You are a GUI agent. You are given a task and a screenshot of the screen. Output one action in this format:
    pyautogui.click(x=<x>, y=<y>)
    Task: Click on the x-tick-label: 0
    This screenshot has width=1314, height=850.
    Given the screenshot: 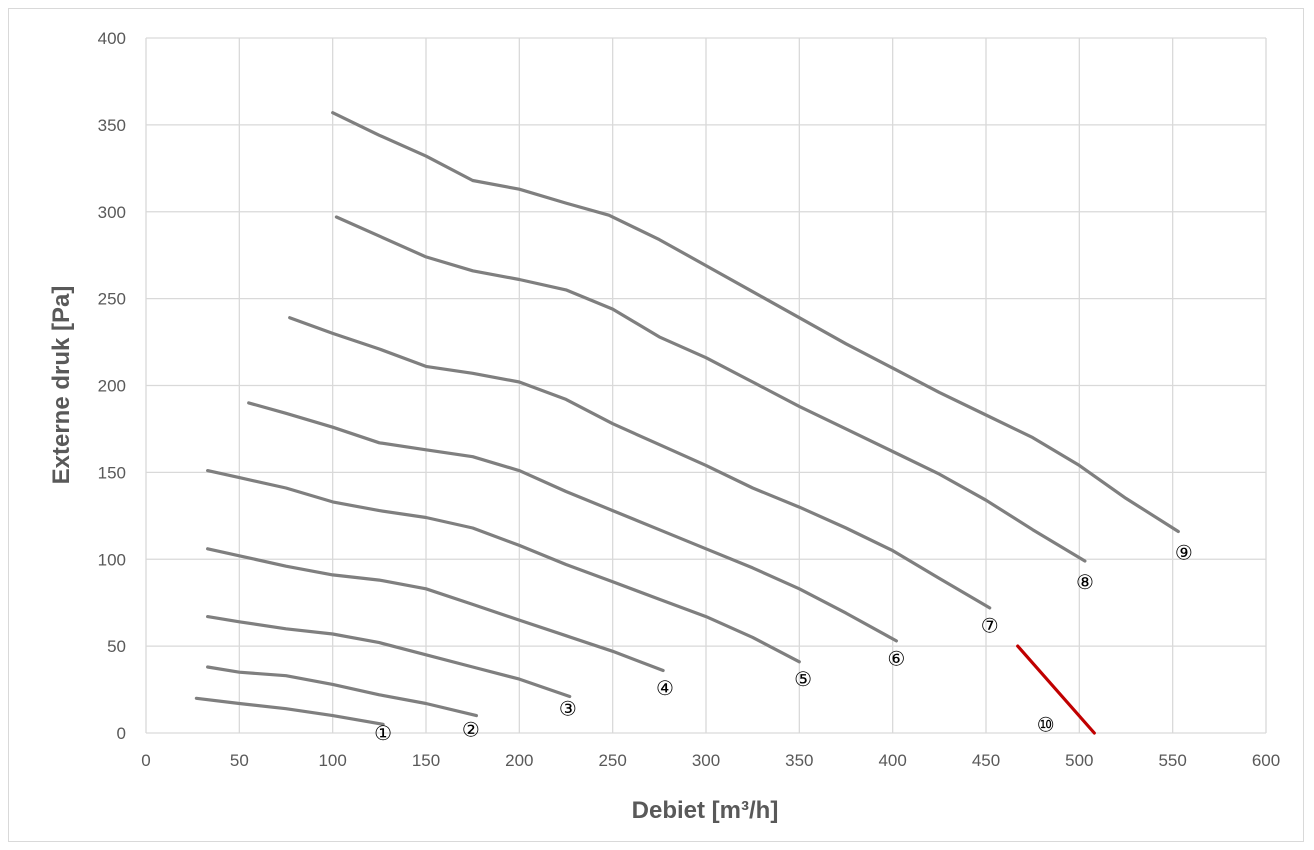 What is the action you would take?
    pyautogui.click(x=145, y=760)
    